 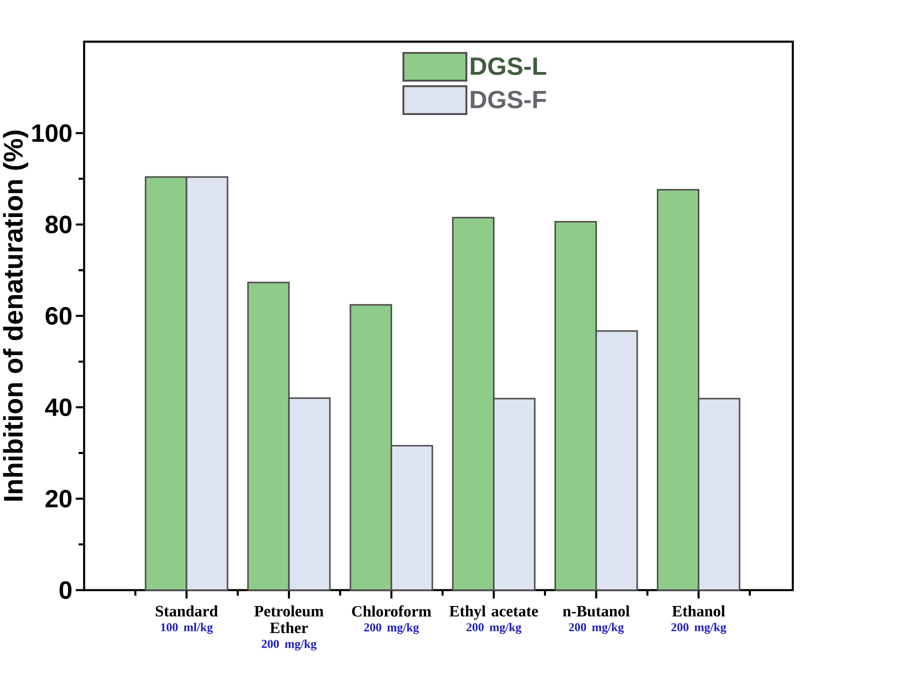 What do you see at coordinates (58, 407) in the screenshot?
I see `y-tick-label: 40` at bounding box center [58, 407].